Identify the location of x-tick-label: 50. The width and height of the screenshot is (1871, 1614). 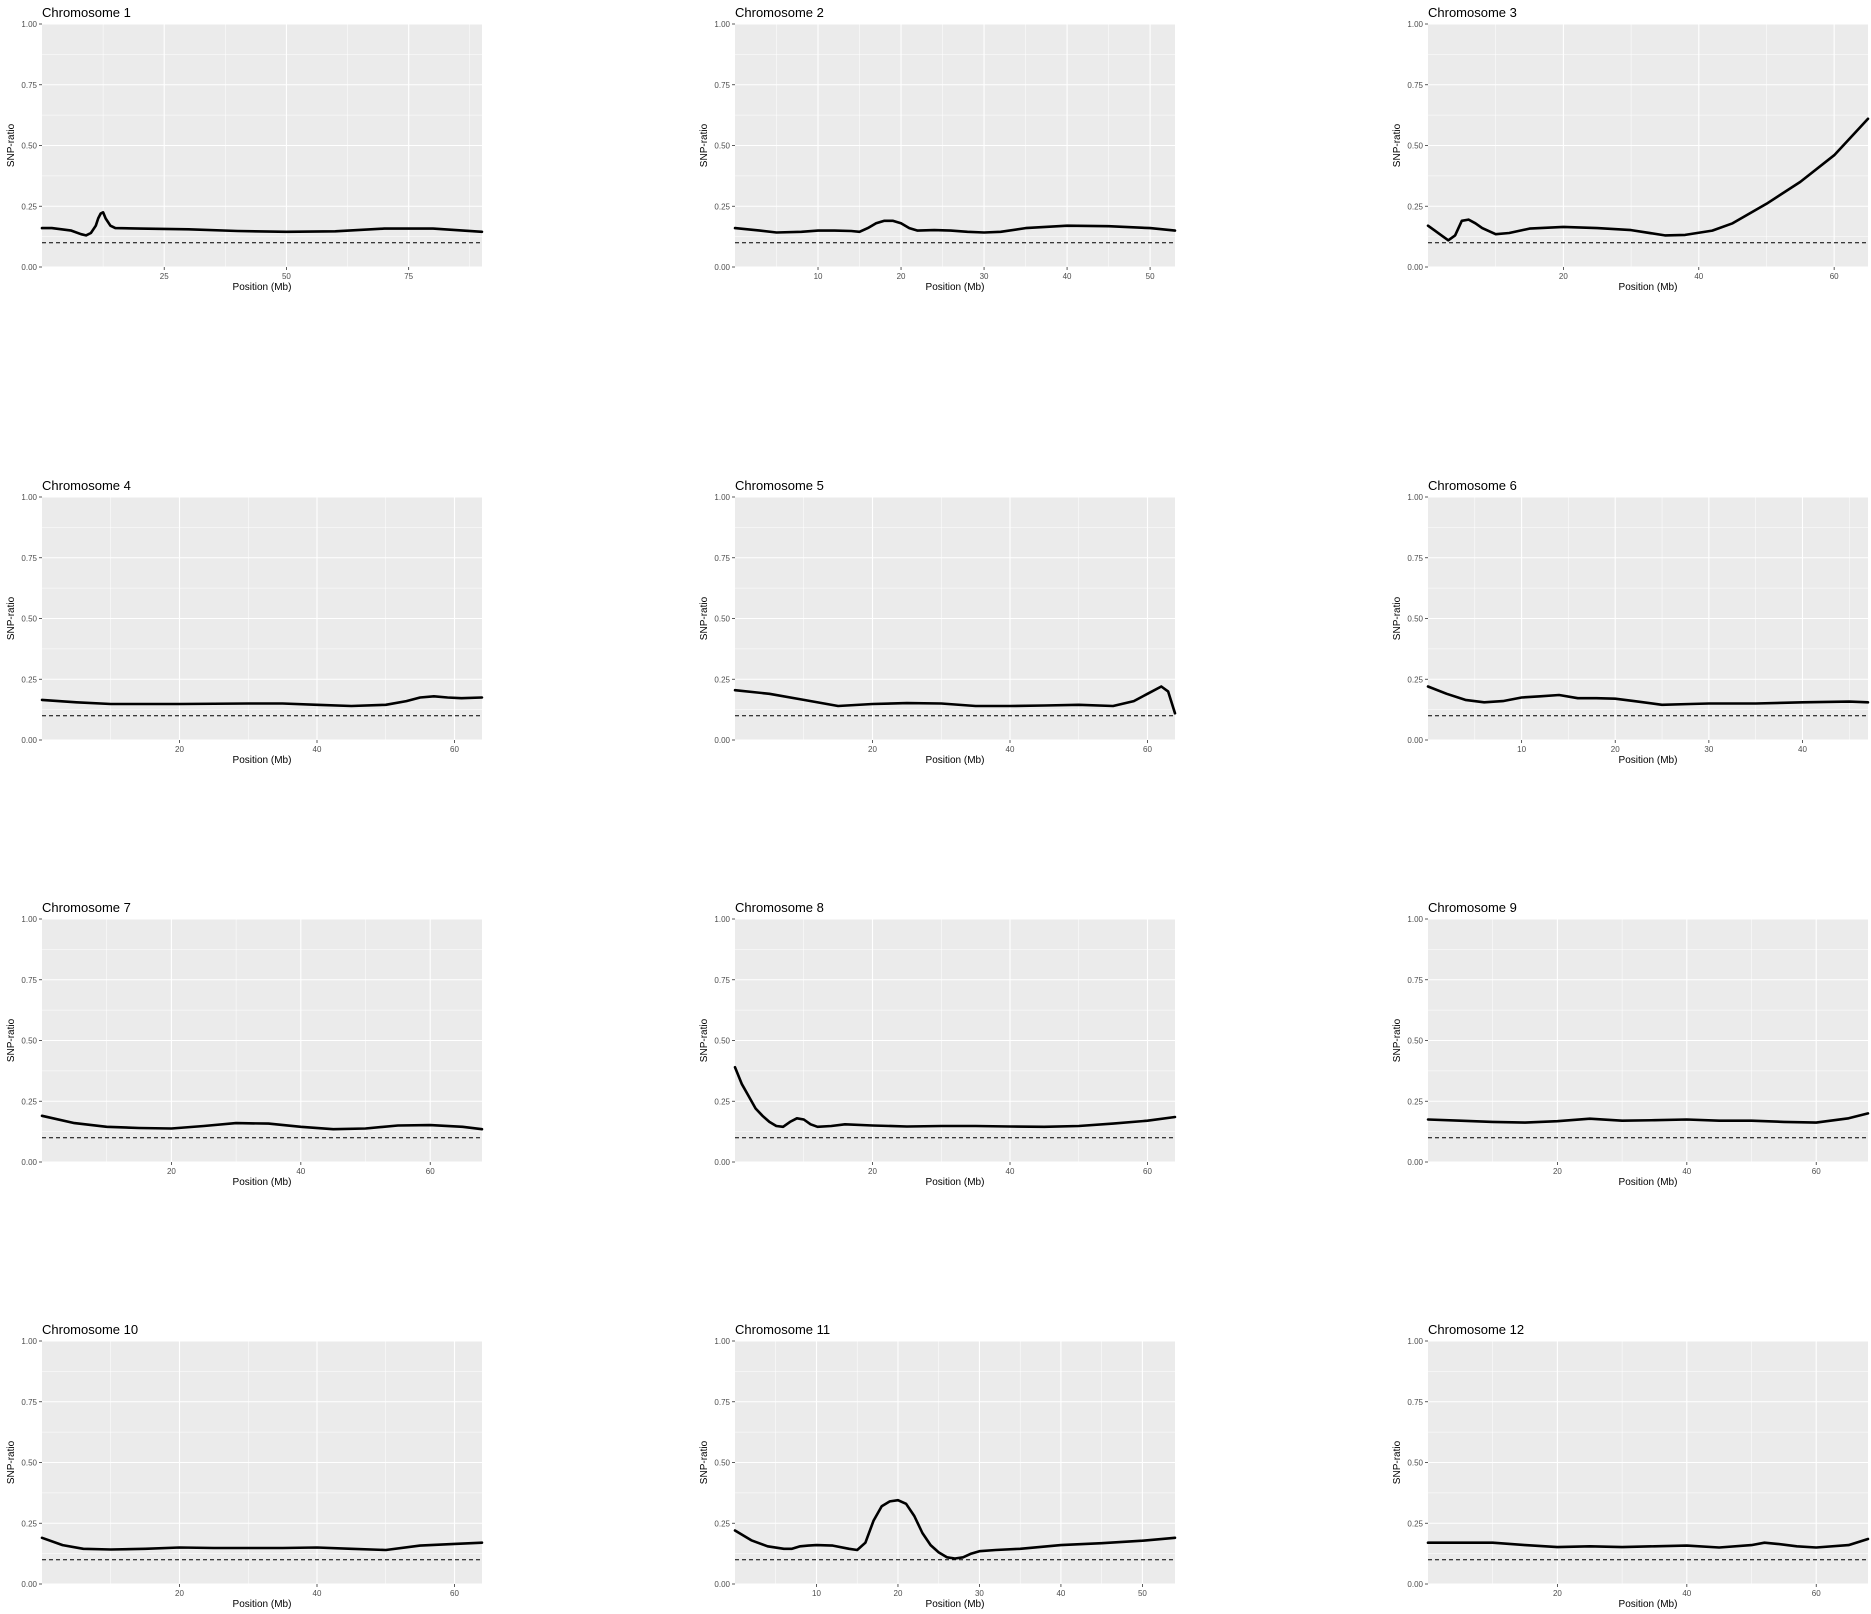
(286, 276).